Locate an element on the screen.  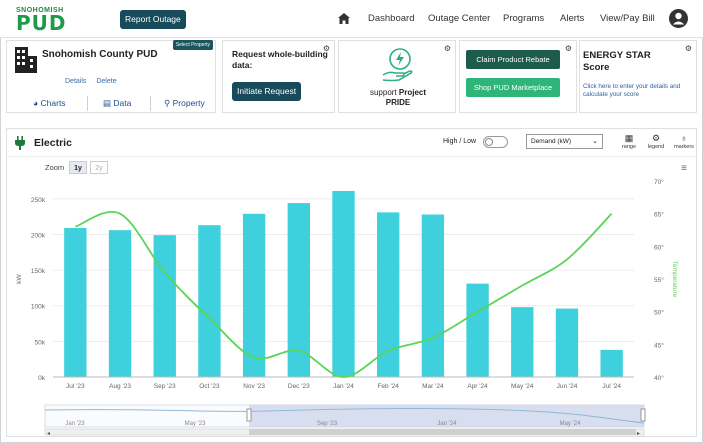
building-icon is located at coordinates (26, 62).